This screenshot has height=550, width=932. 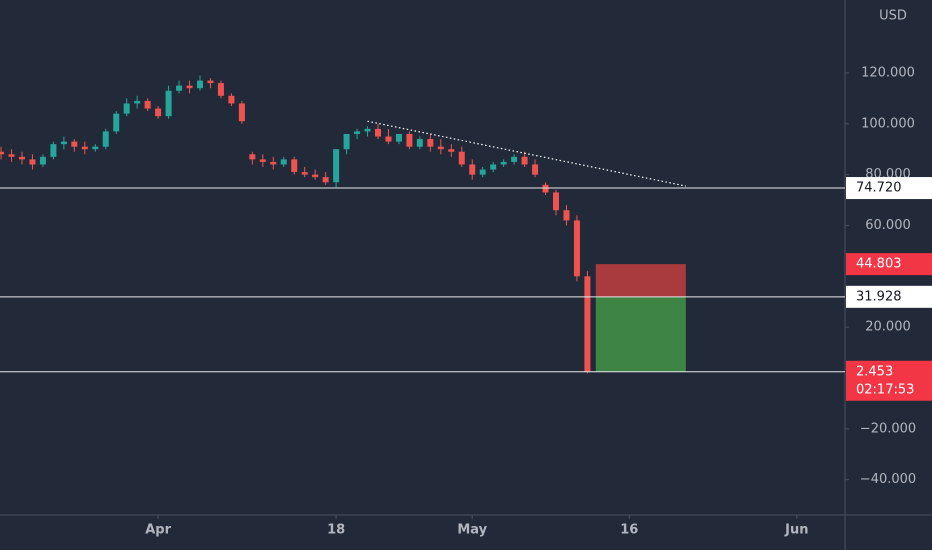 I want to click on stop-price-label: 44.803, so click(x=879, y=264).